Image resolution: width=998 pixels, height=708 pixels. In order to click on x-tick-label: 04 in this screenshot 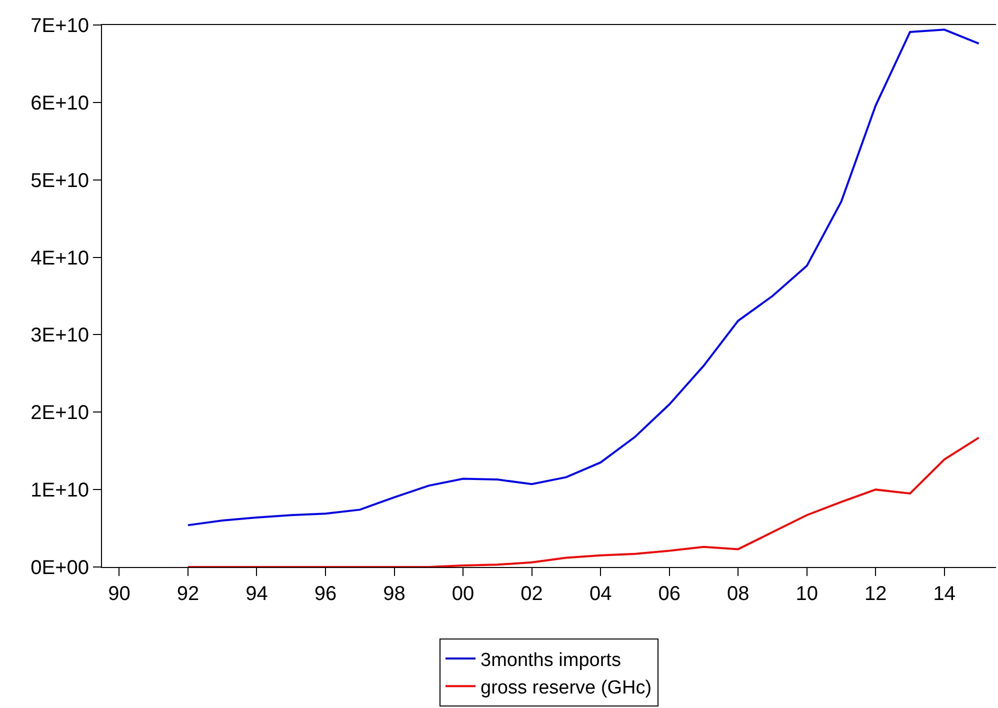, I will do `click(600, 594)`.